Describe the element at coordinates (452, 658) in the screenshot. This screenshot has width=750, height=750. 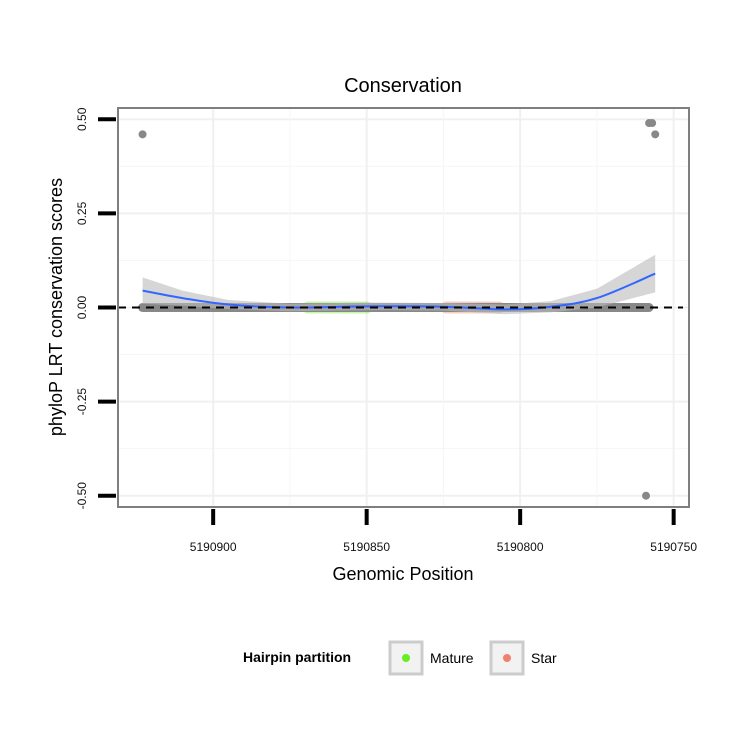
I see `legend-label-mature: Mature` at that location.